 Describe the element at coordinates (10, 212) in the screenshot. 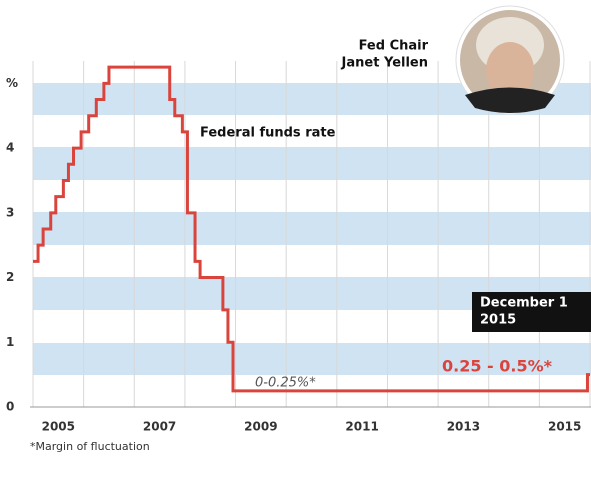

I see `y-tick-label: 3` at that location.